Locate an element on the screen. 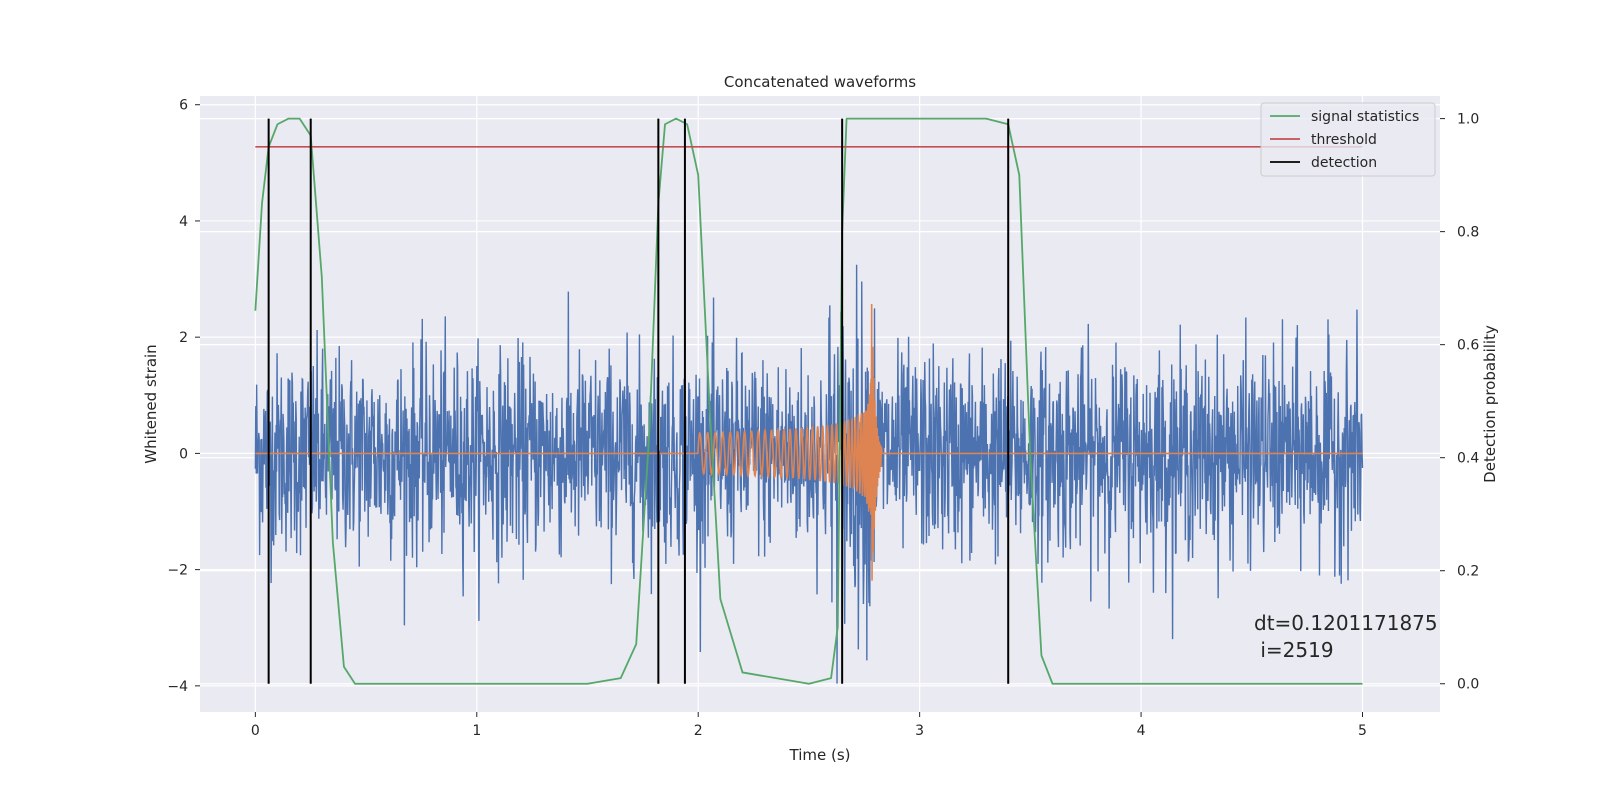  y-tick-right-label-1: 0.2 is located at coordinates (1468, 572).